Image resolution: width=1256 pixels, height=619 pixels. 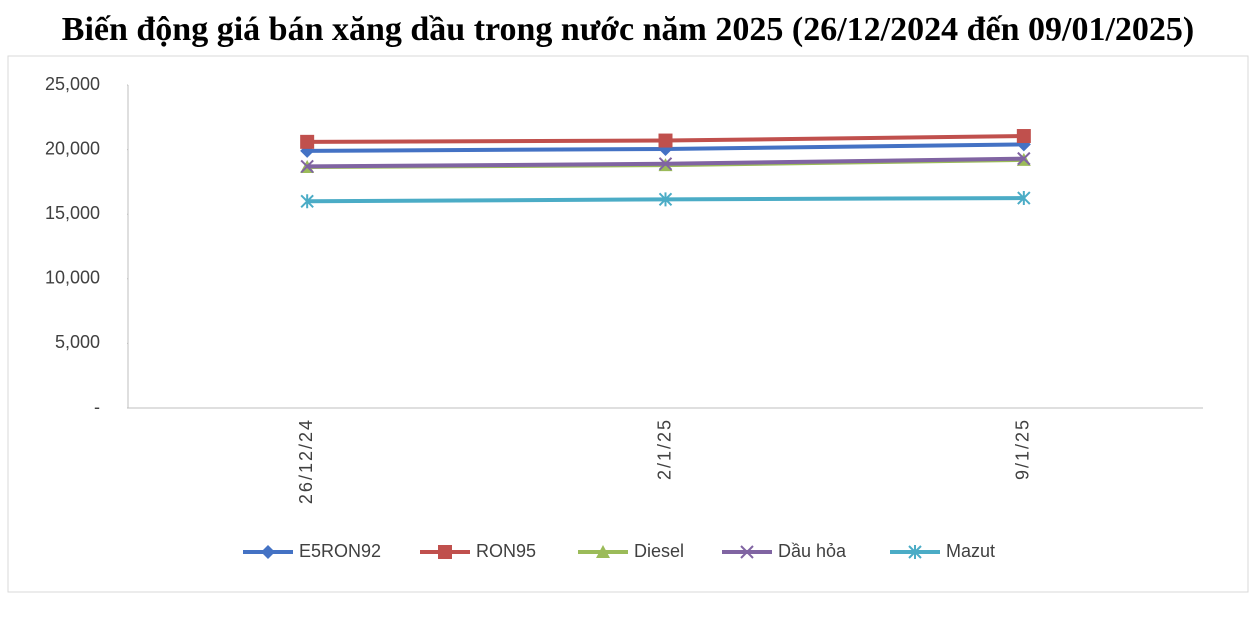 I want to click on legend-label: Mazut, so click(x=970, y=551).